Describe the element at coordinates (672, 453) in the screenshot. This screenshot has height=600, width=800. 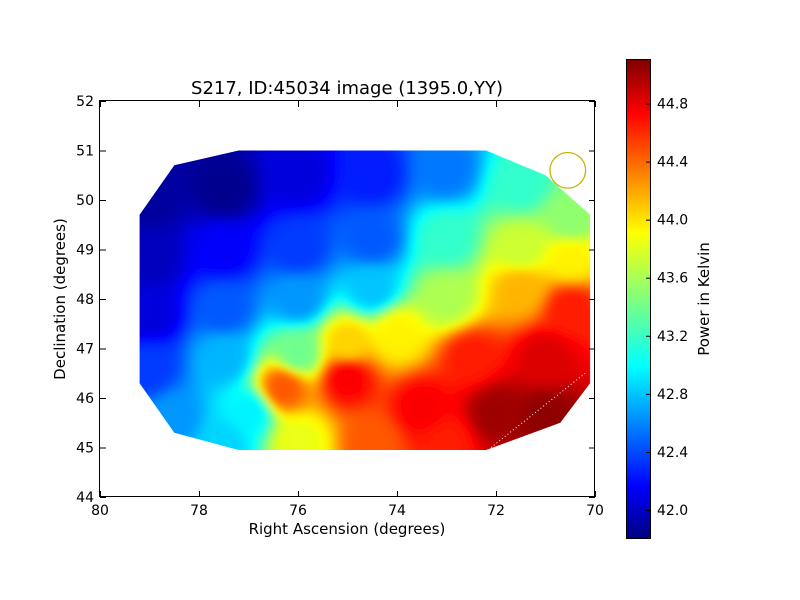
I see `colorbar-tick-label: 42.4` at that location.